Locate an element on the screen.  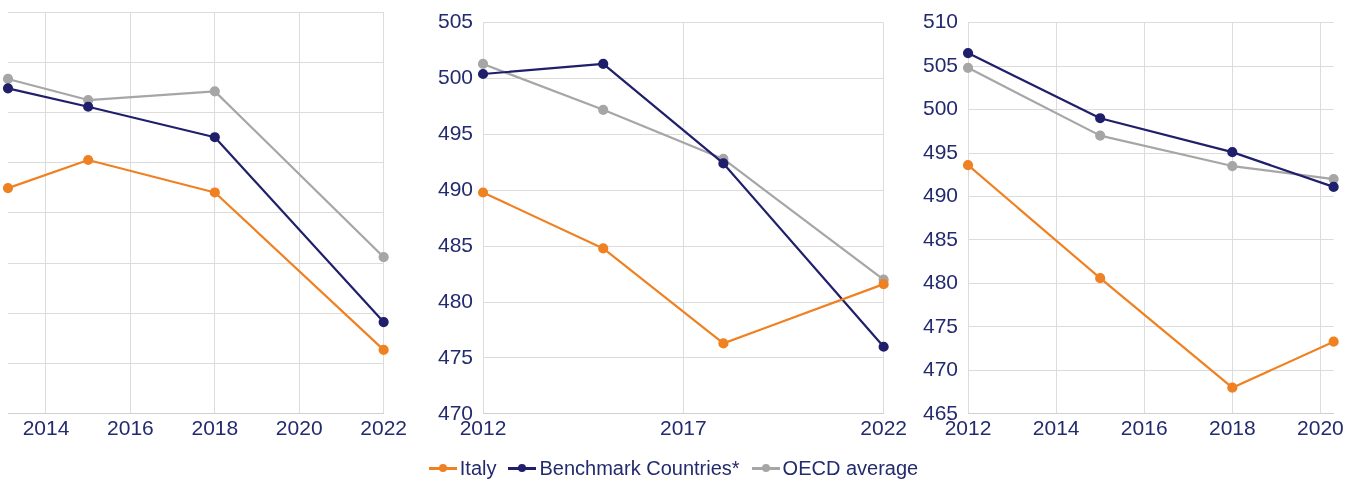
x-tick-label: 2017 is located at coordinates (683, 428).